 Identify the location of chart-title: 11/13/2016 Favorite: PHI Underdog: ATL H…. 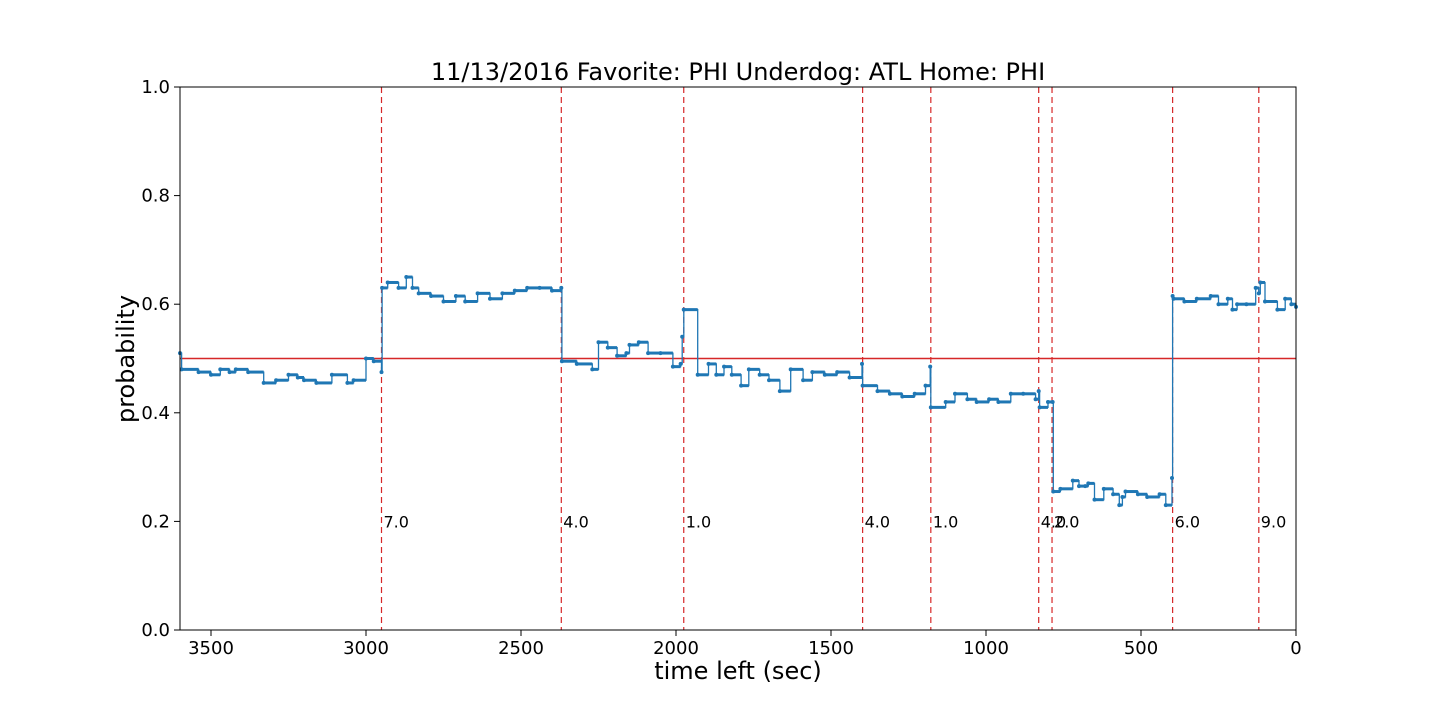
(738, 72).